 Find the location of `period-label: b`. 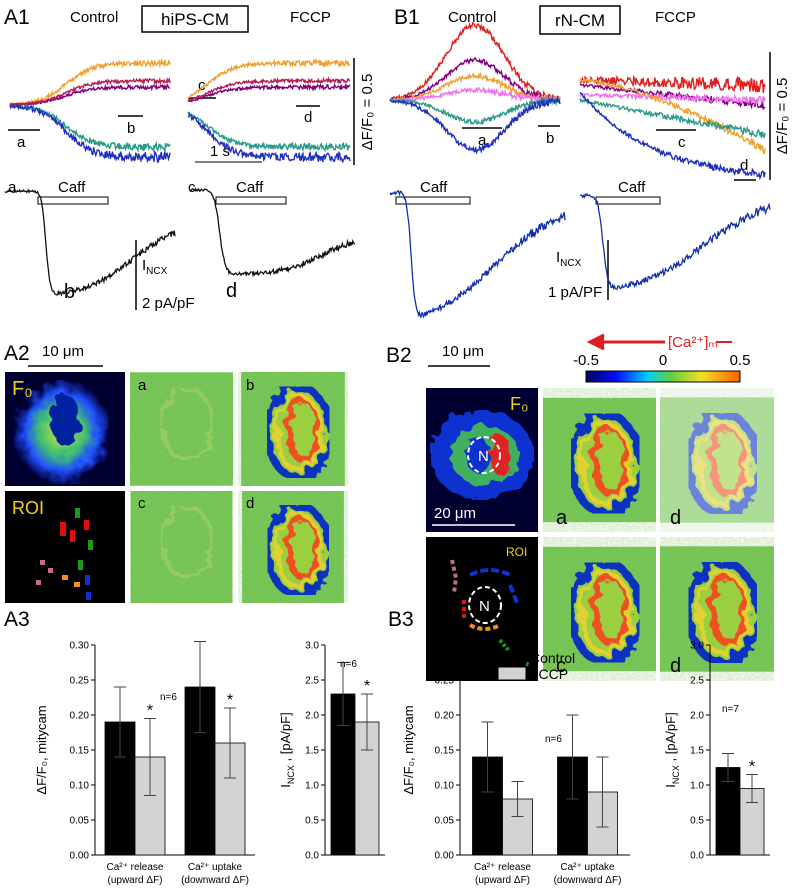

period-label: b is located at coordinates (550, 138).